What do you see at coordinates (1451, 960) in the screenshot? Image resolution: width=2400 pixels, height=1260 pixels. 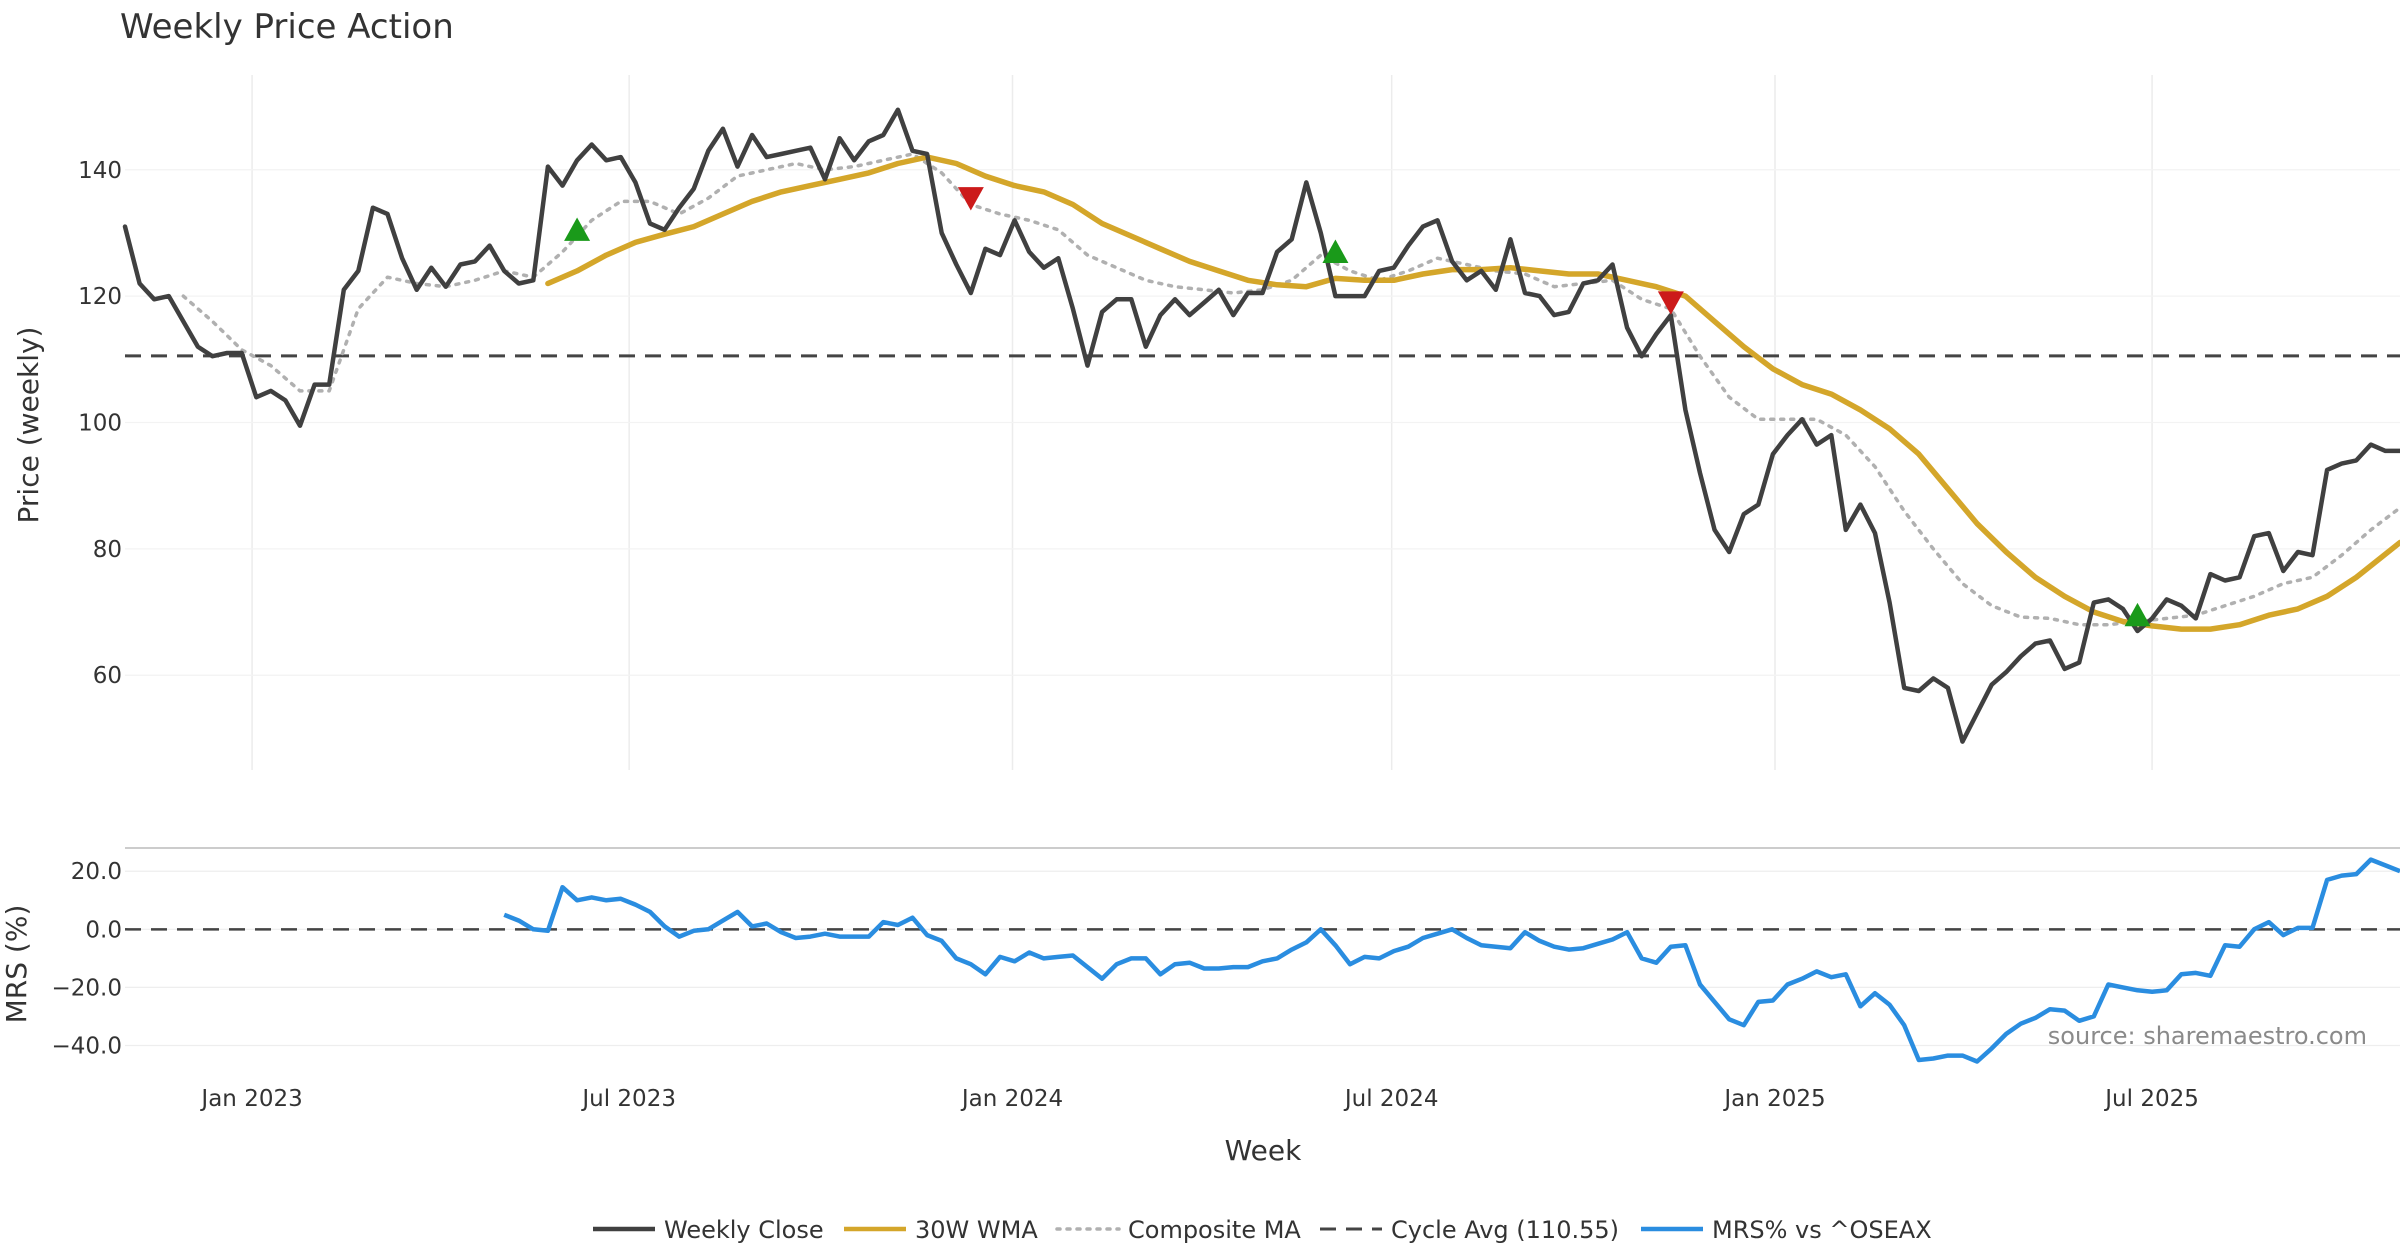 I see `mrs-line` at bounding box center [1451, 960].